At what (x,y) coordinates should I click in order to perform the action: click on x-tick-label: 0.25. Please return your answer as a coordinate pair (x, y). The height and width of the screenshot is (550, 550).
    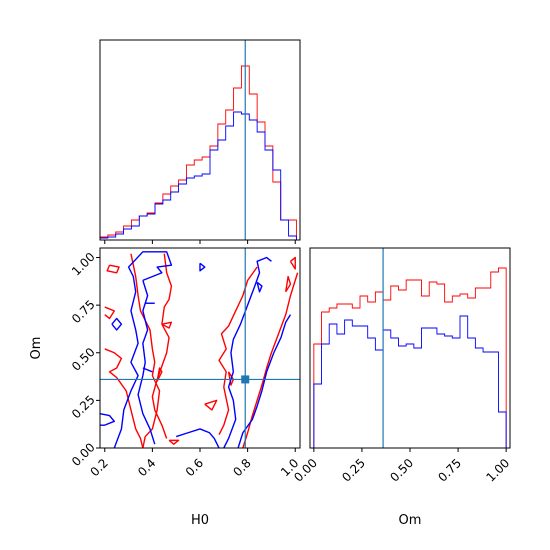
    Looking at the image, I should click on (353, 470).